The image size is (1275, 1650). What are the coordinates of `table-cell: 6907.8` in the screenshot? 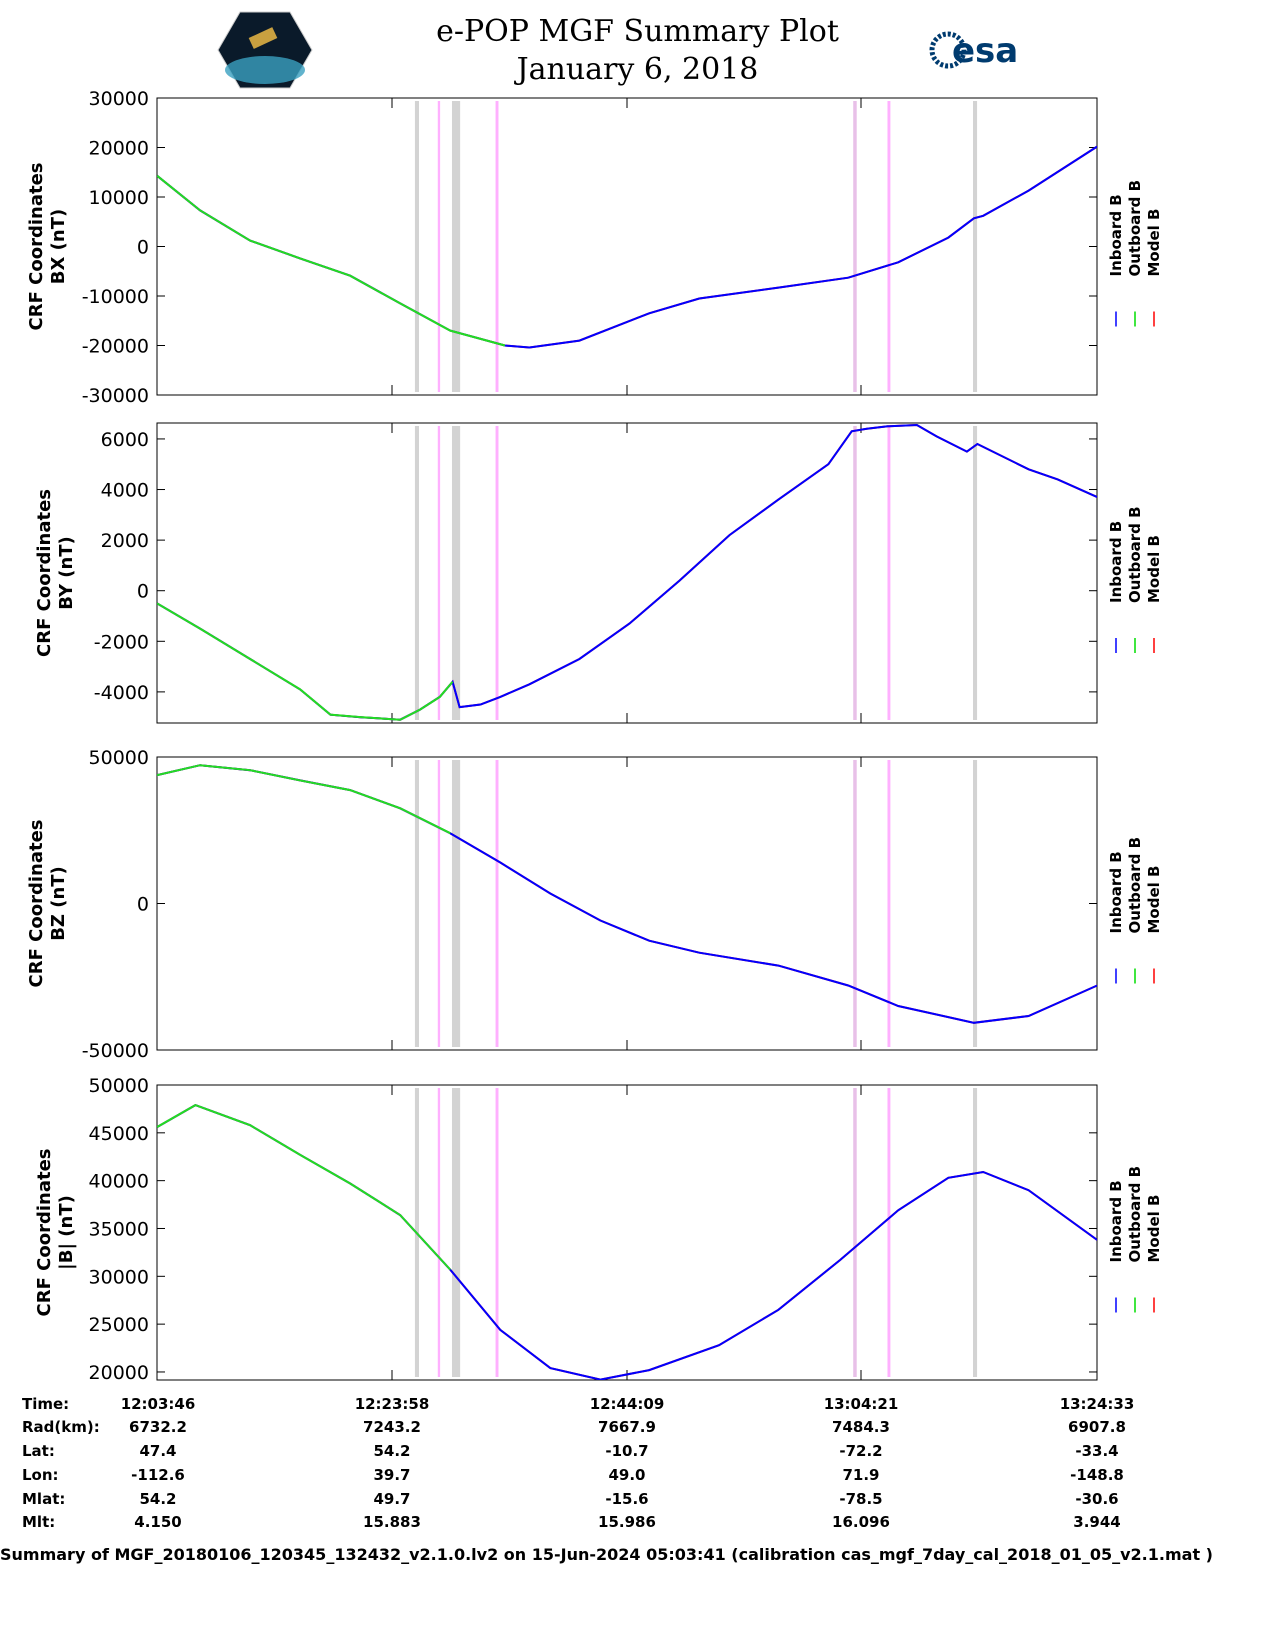 It's located at (1097, 1427).